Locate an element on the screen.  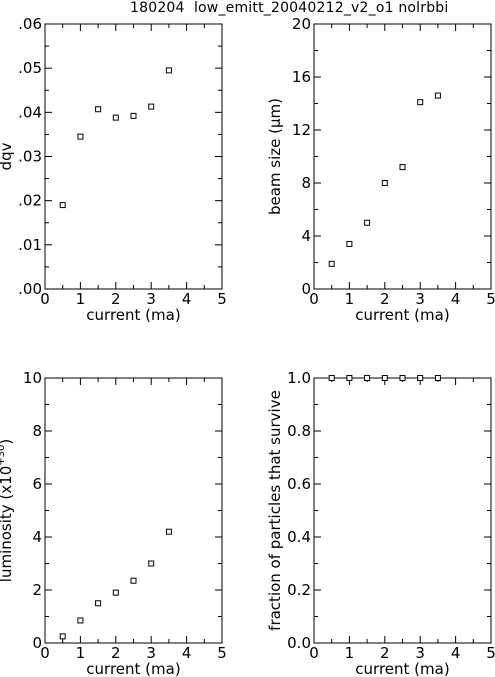
y-axis-label-tail: ) is located at coordinates (7, 442).